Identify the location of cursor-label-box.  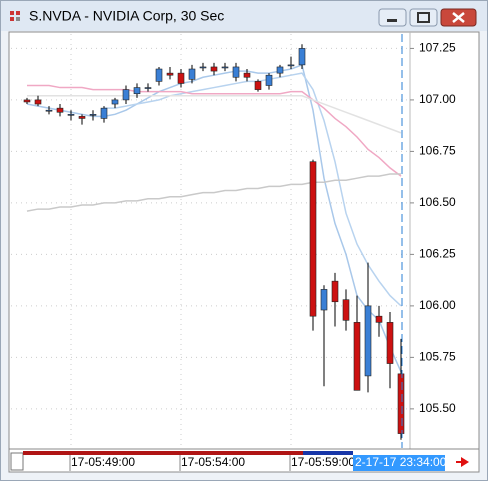
(399, 463).